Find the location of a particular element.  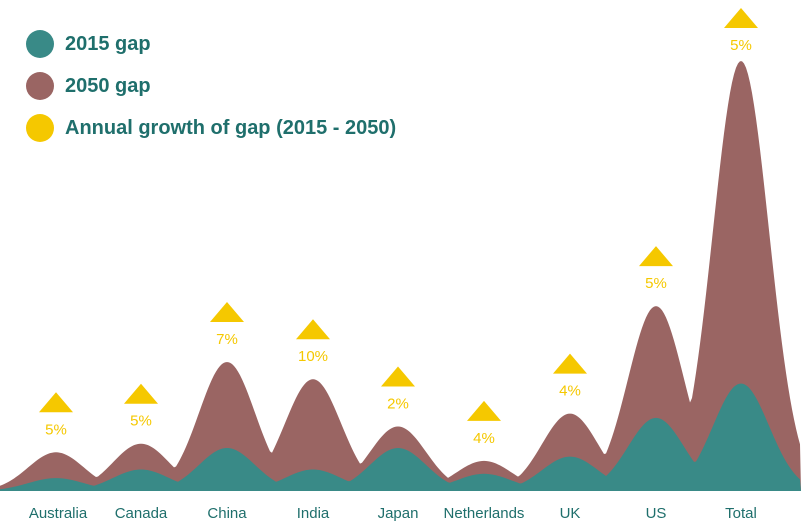

growth-label-japan: 2% is located at coordinates (398, 404).